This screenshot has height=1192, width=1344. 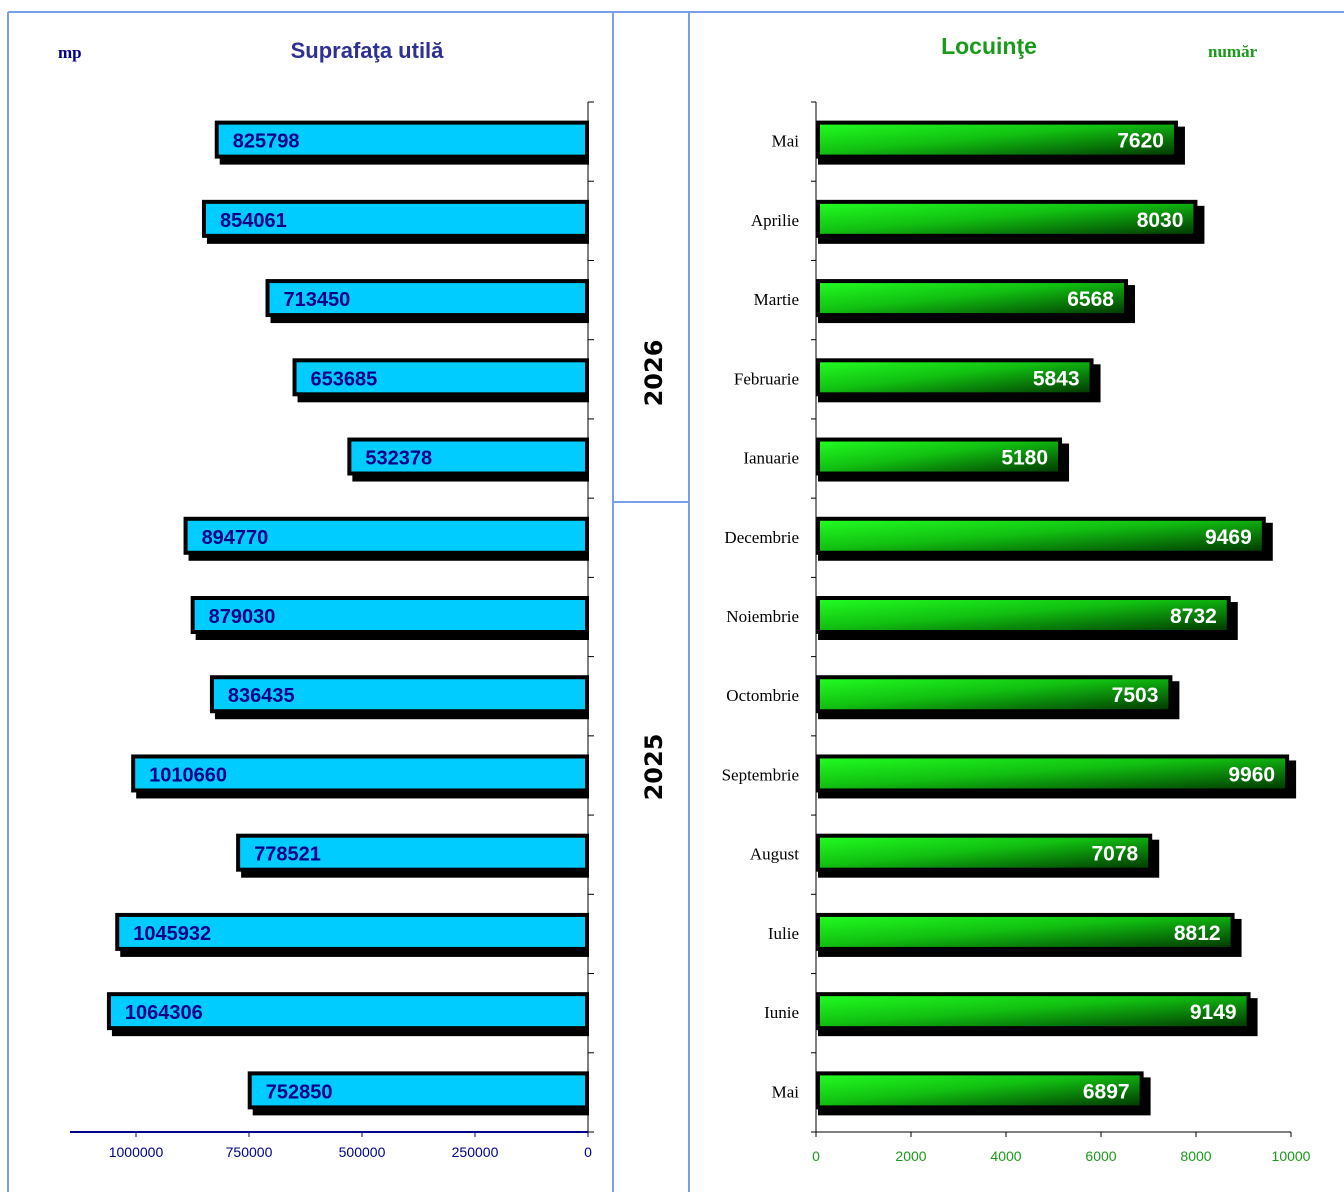 I want to click on right-bar-3: 5843 Februarie, so click(x=917, y=380).